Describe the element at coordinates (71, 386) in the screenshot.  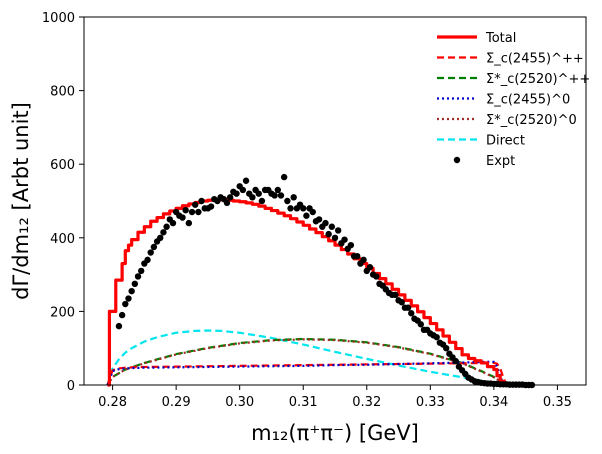
I see `y-tick-label: 0` at that location.